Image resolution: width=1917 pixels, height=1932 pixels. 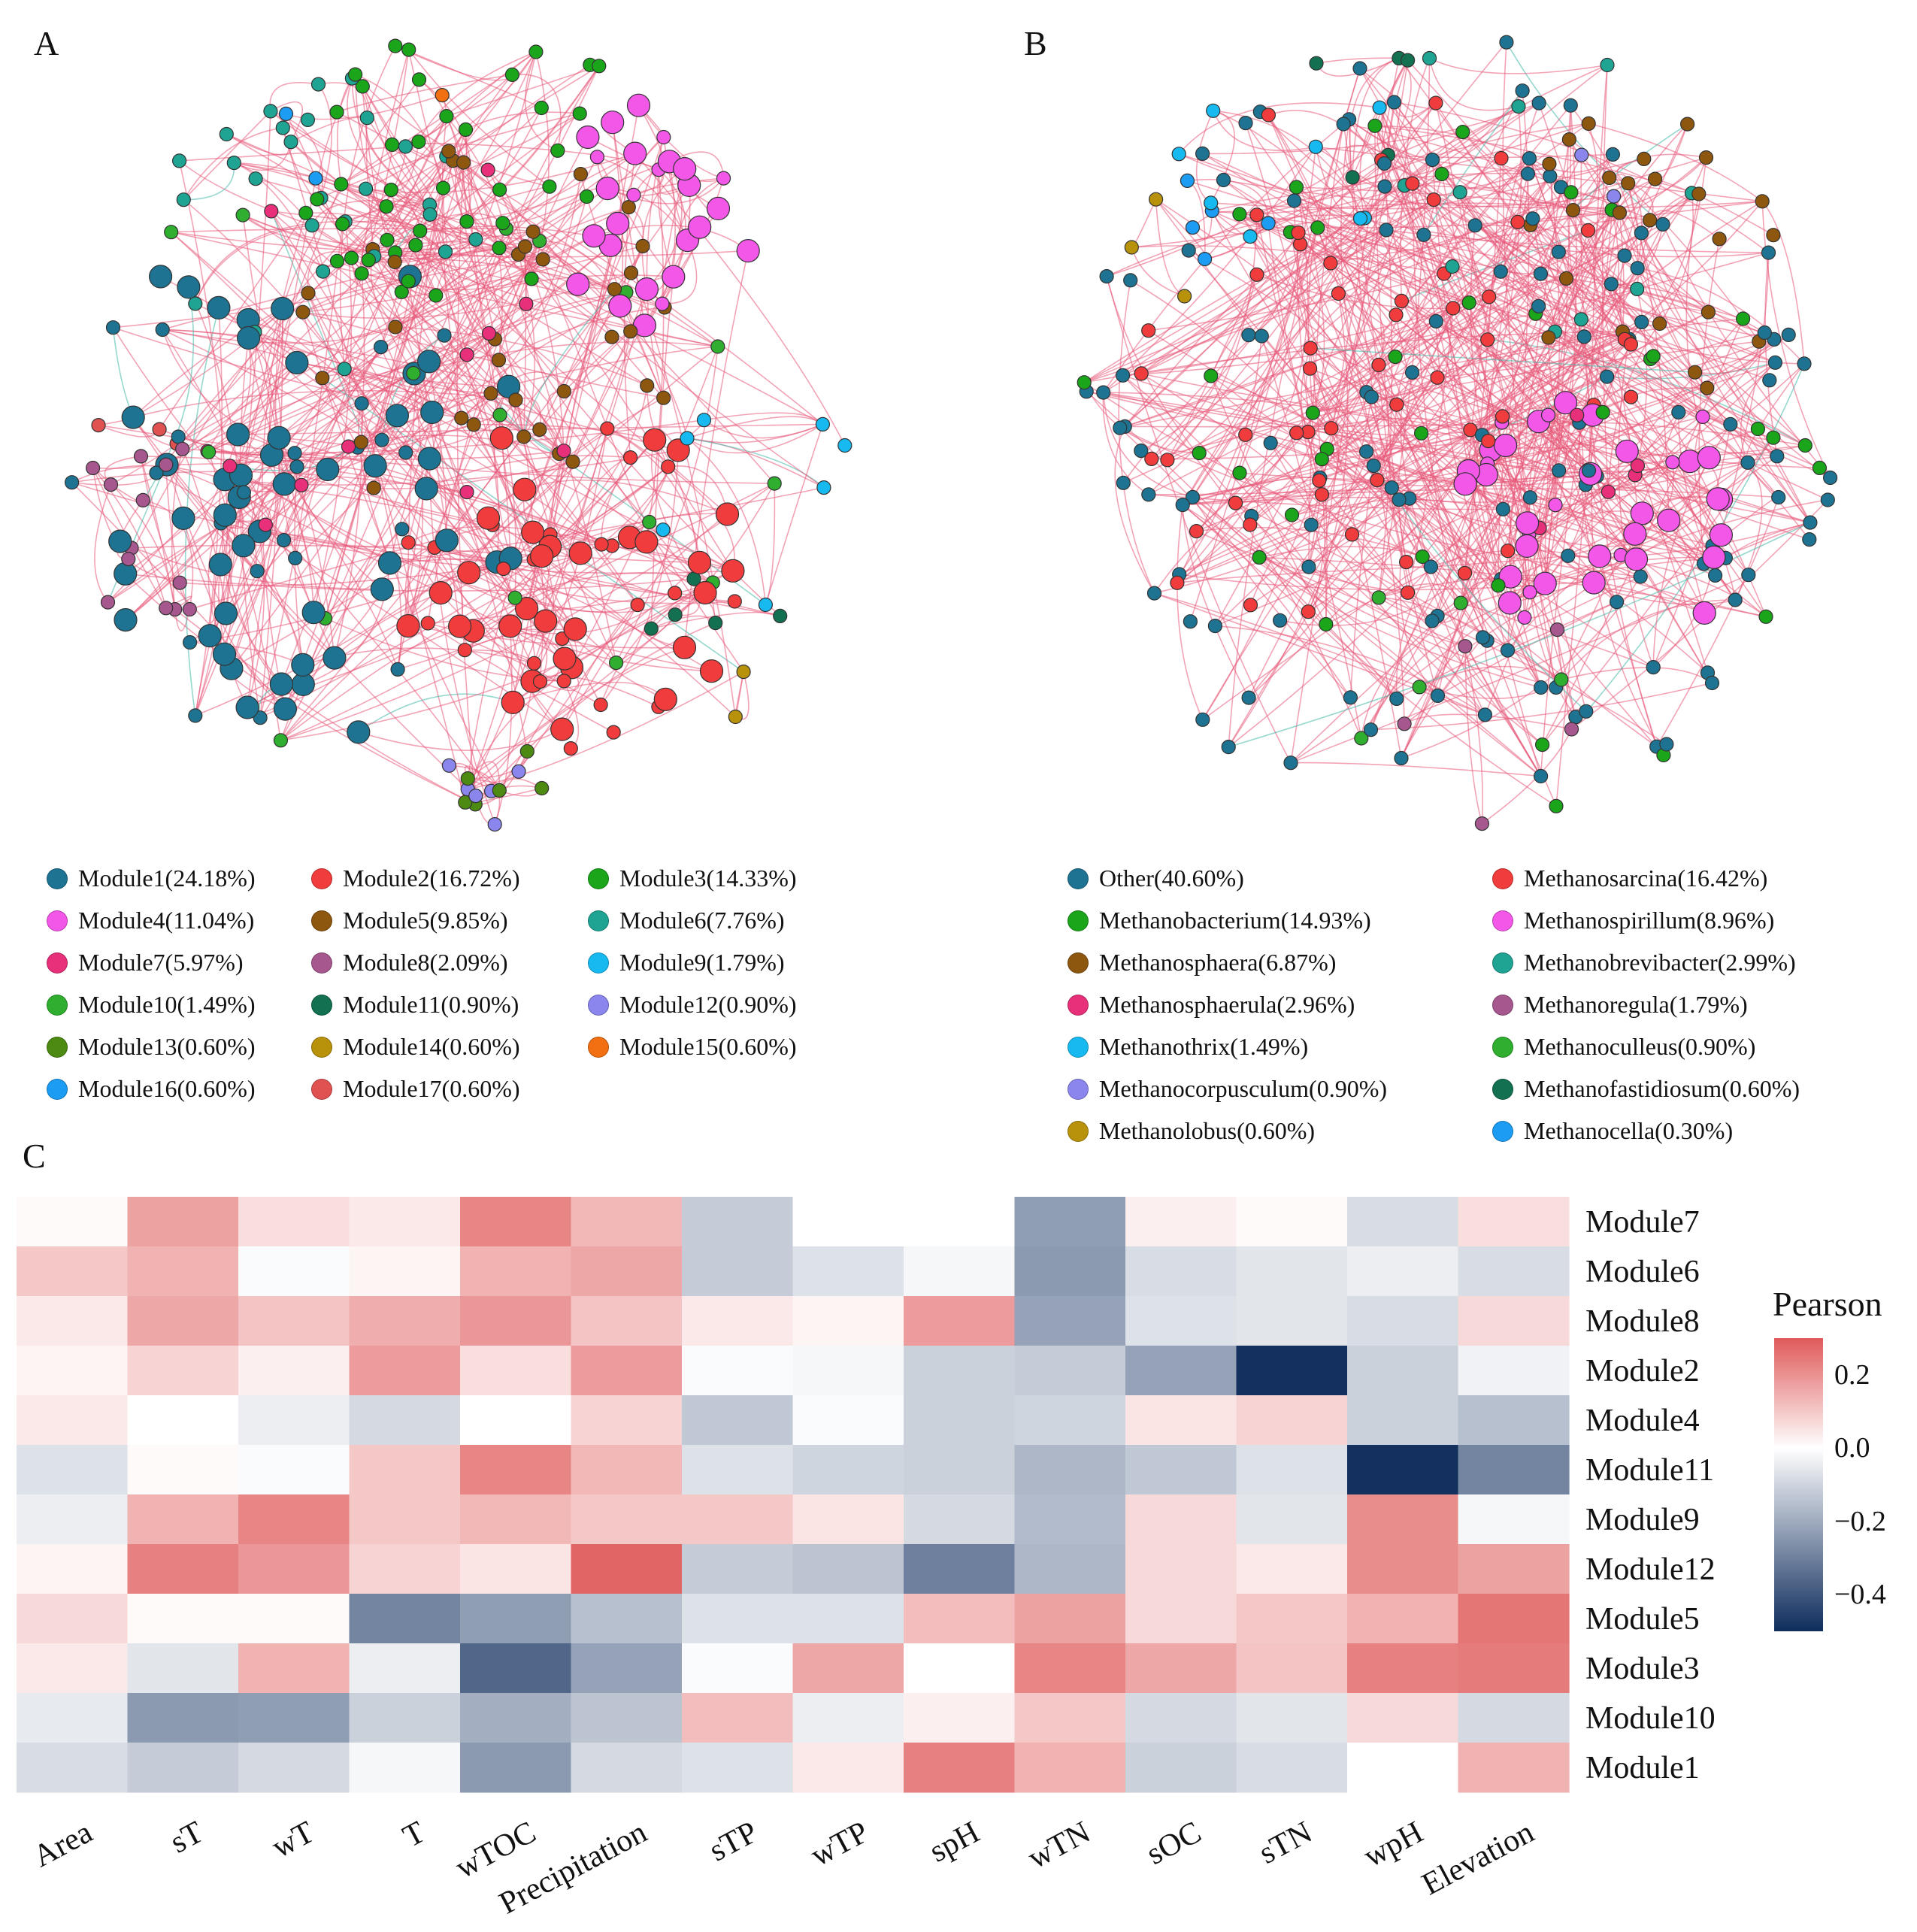 I want to click on heatmap-column-label: Elevation, so click(x=1478, y=1858).